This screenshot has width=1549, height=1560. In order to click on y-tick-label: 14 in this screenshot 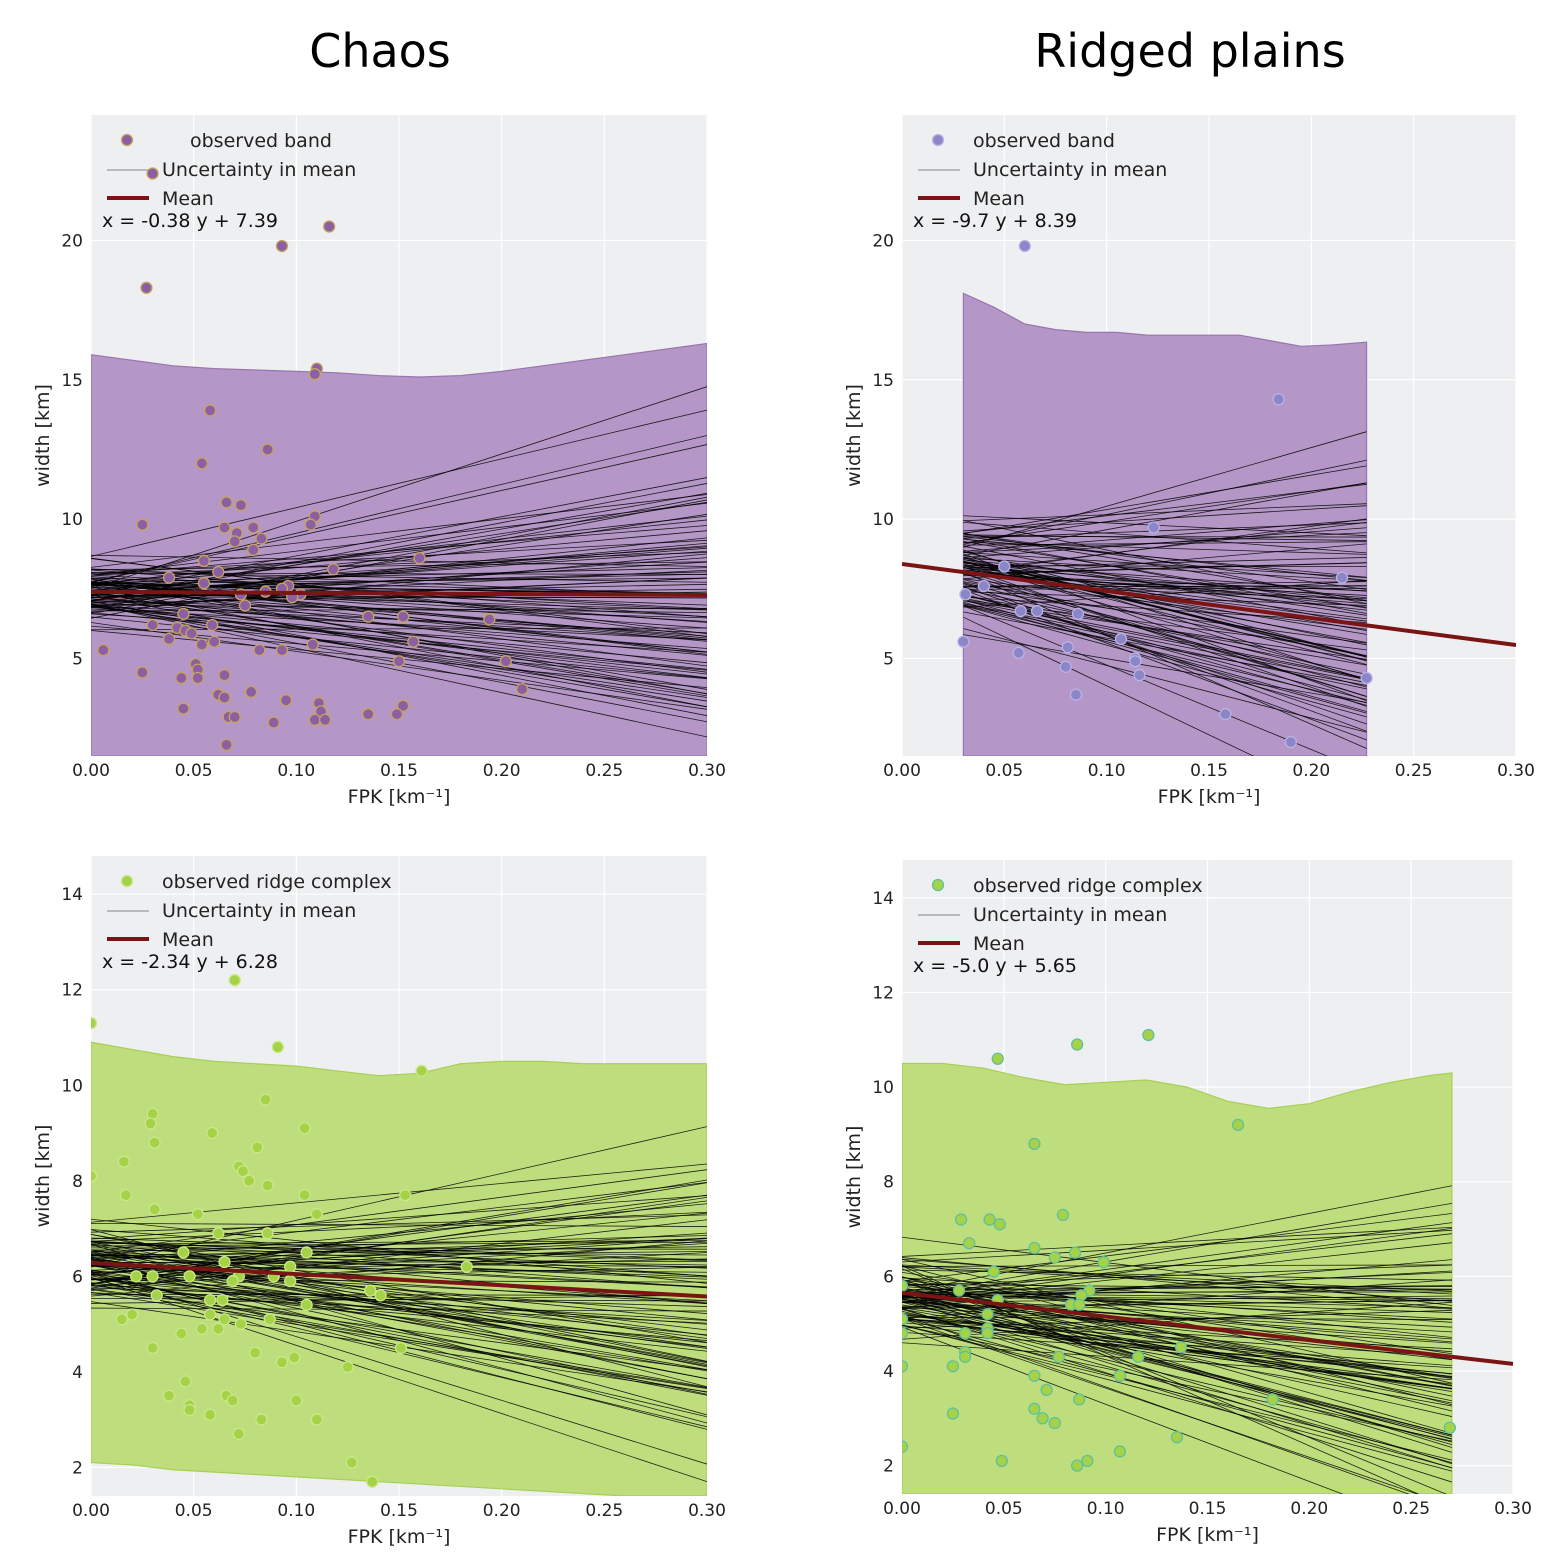, I will do `click(883, 899)`.